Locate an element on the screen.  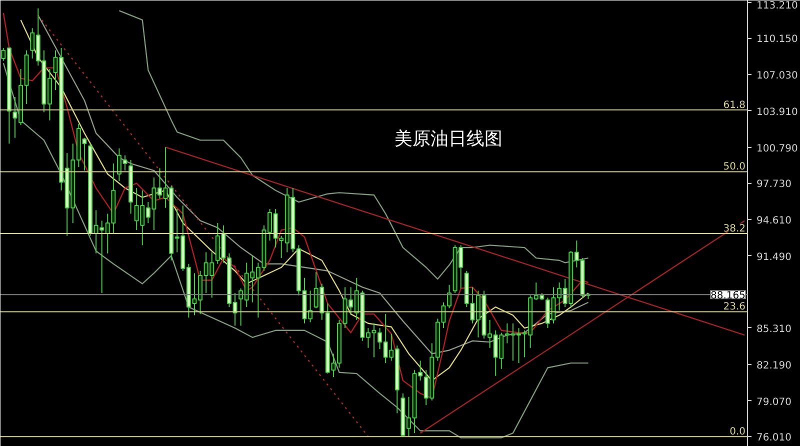
y-tick-label: 100.790 is located at coordinates (777, 148).